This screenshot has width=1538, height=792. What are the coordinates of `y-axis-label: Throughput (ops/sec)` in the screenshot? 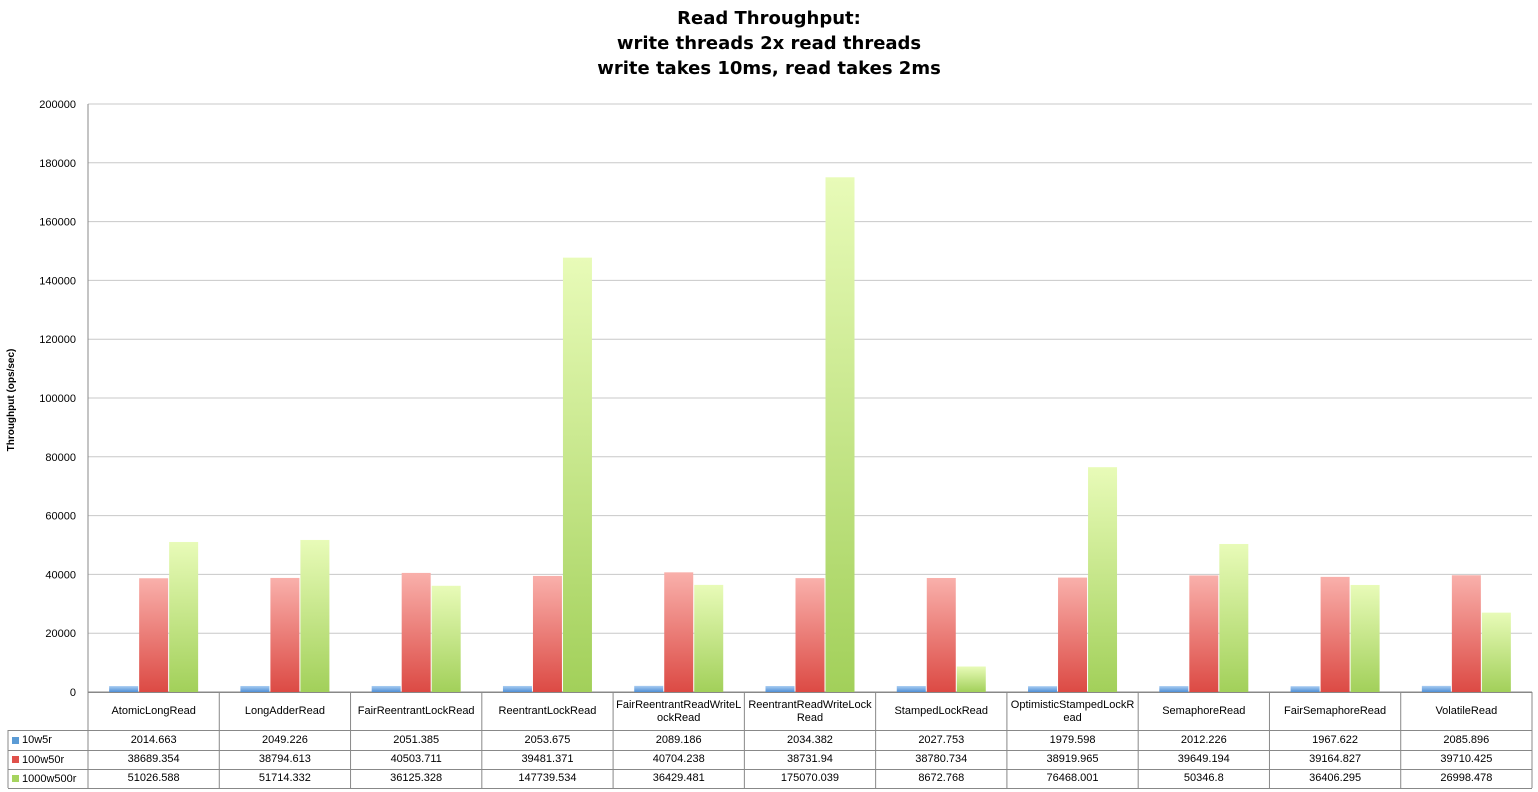 It's located at (11, 400).